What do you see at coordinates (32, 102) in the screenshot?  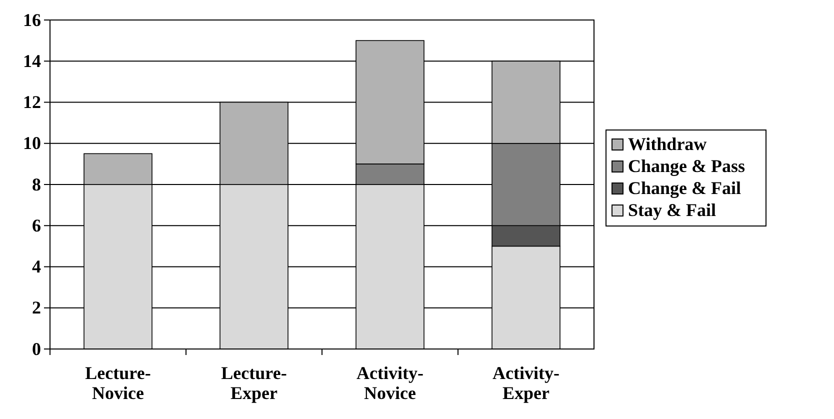 I see `y-tick-label: 12` at bounding box center [32, 102].